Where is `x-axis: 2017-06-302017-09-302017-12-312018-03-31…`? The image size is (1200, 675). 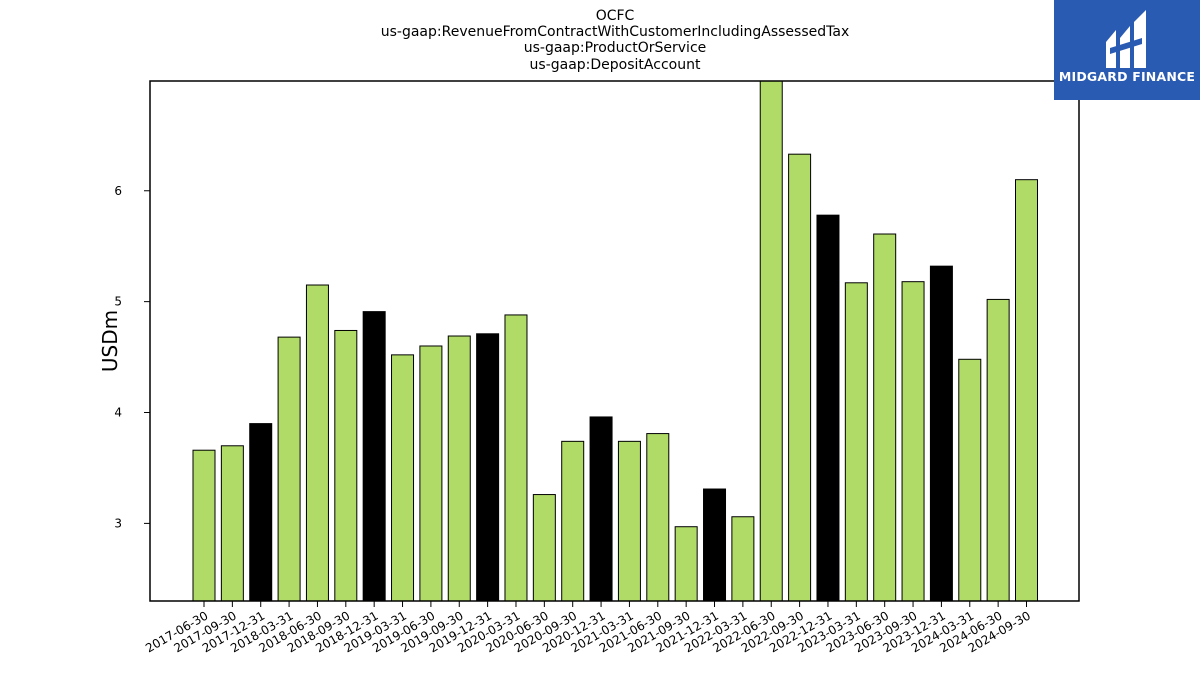
x-axis: 2017-06-302017-09-302017-12-312018-03-31… is located at coordinates (588, 628).